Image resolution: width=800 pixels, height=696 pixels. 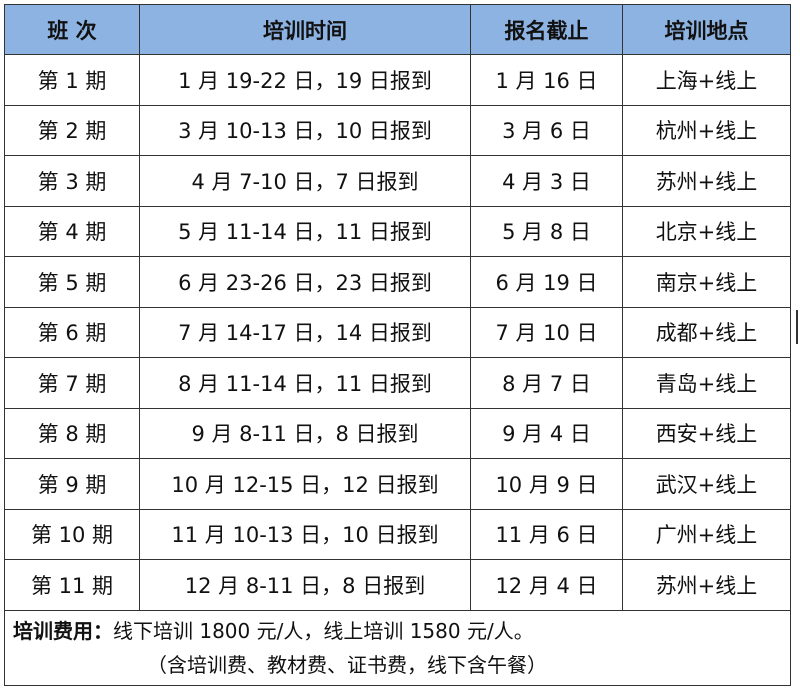 I want to click on cell-deadline: 1 月 16 日, so click(x=546, y=80).